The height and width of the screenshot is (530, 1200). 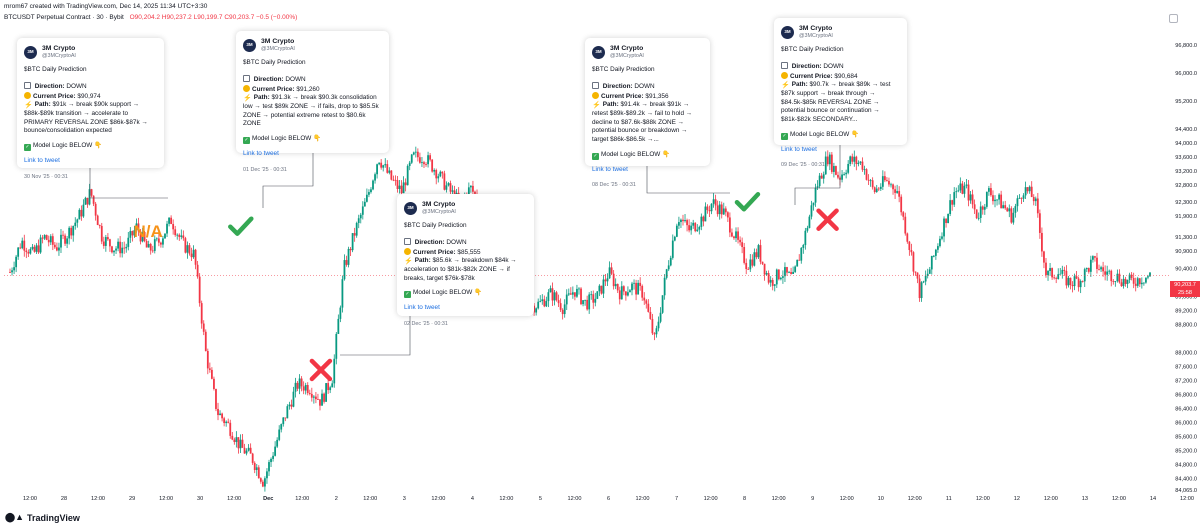 What do you see at coordinates (803, 165) in the screenshot?
I see `card-date: 09 Dec '25 · 00:31` at bounding box center [803, 165].